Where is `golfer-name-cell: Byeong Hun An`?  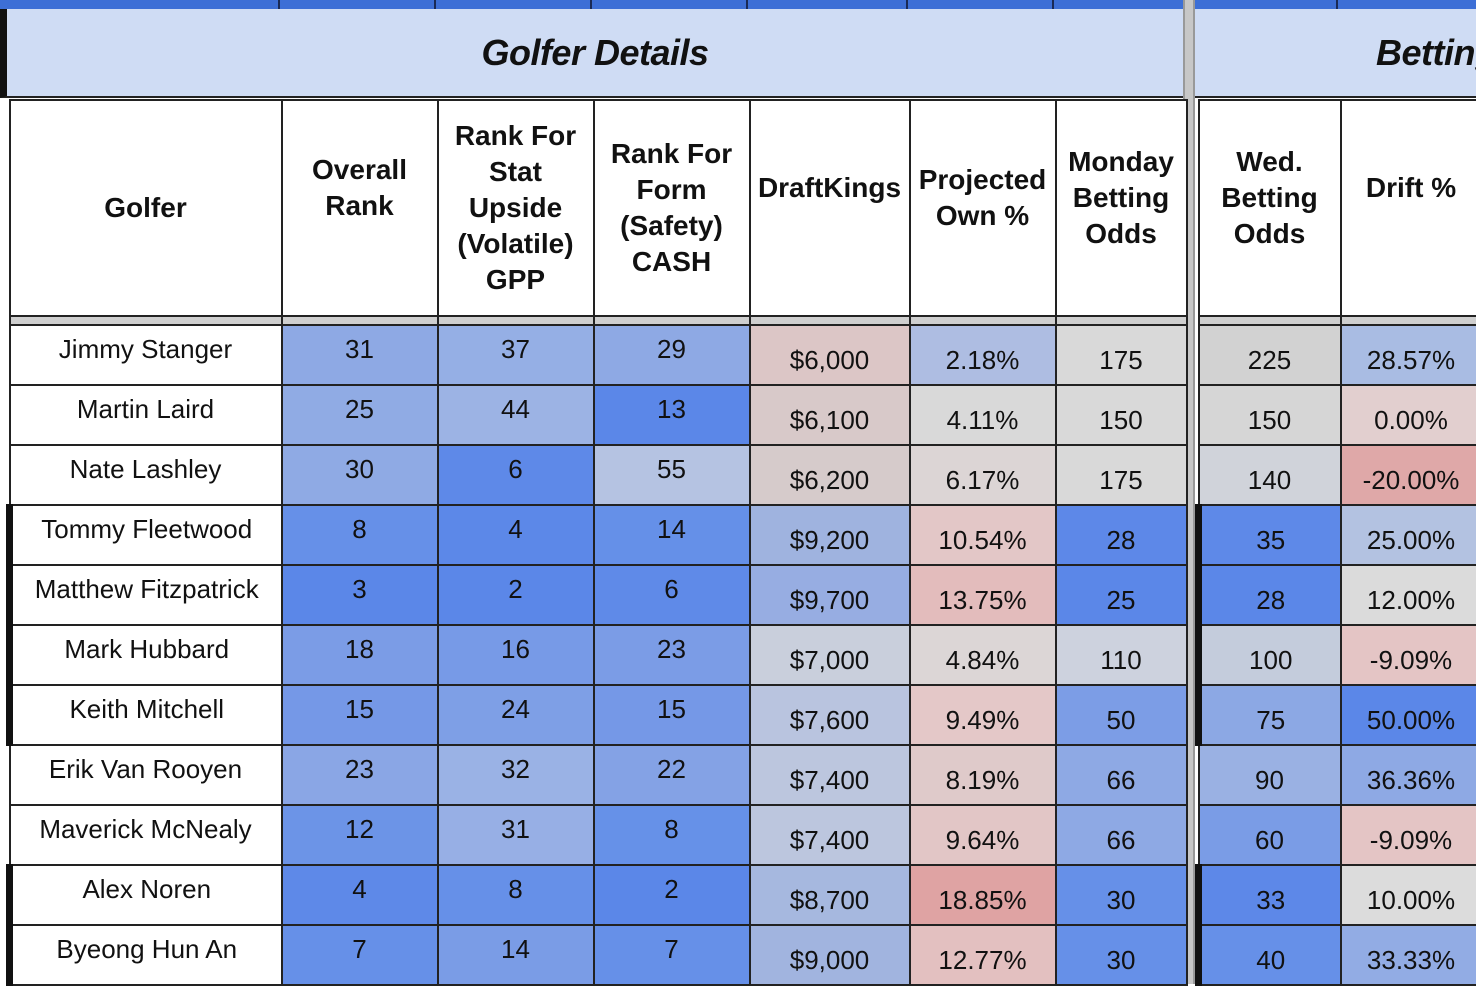
golfer-name-cell: Byeong Hun An is located at coordinates (146, 955).